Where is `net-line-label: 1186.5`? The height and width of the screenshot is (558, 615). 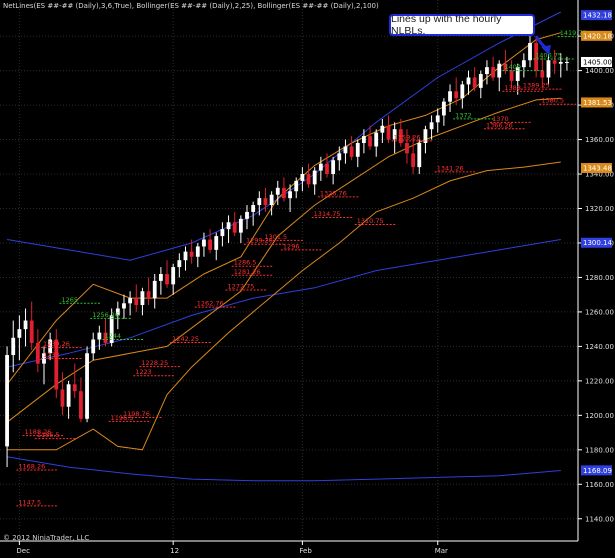 net-line-label: 1186.5 is located at coordinates (48, 435).